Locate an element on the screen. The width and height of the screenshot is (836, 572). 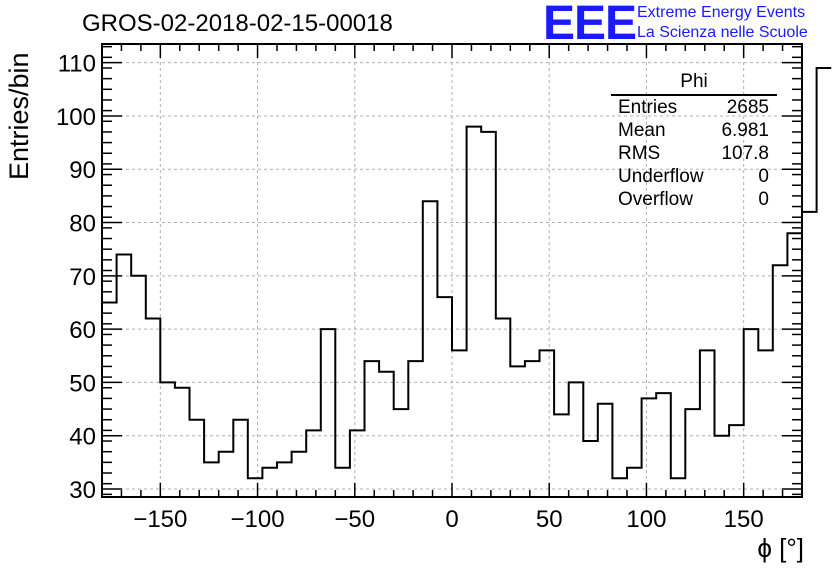
x-tick-label: −100 is located at coordinates (258, 519).